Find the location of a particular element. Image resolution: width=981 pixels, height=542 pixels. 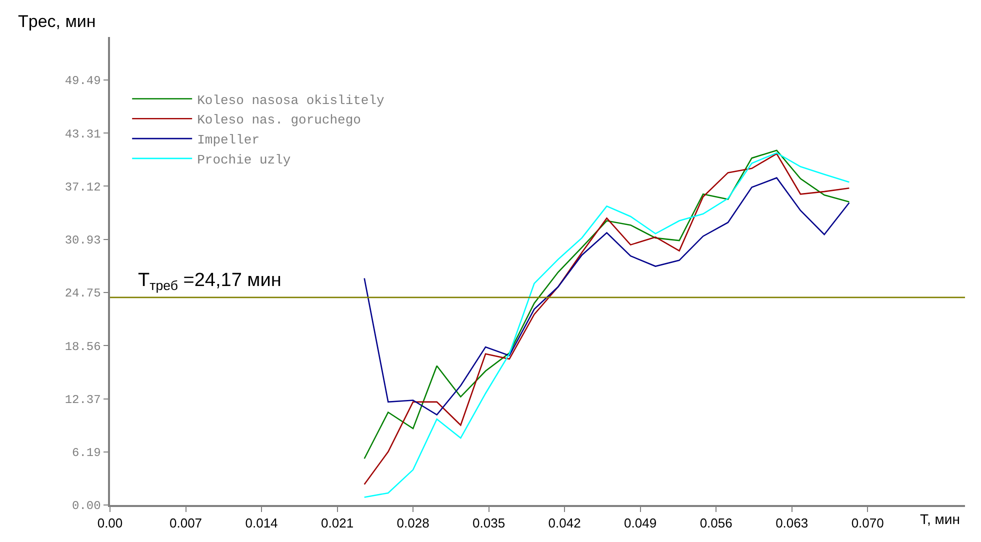

x-tick-label: 0.049 is located at coordinates (640, 522).